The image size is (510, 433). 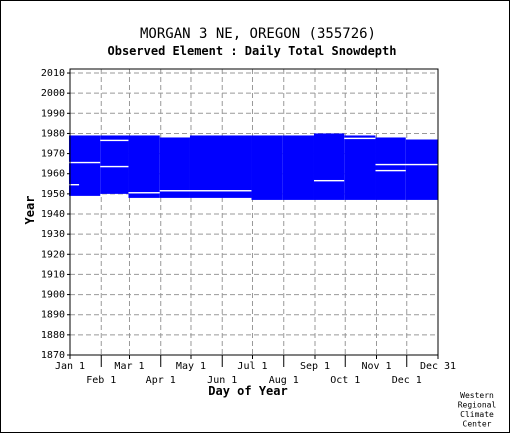 I want to click on x-tick-label-bottom: Dec 1, so click(x=407, y=380).